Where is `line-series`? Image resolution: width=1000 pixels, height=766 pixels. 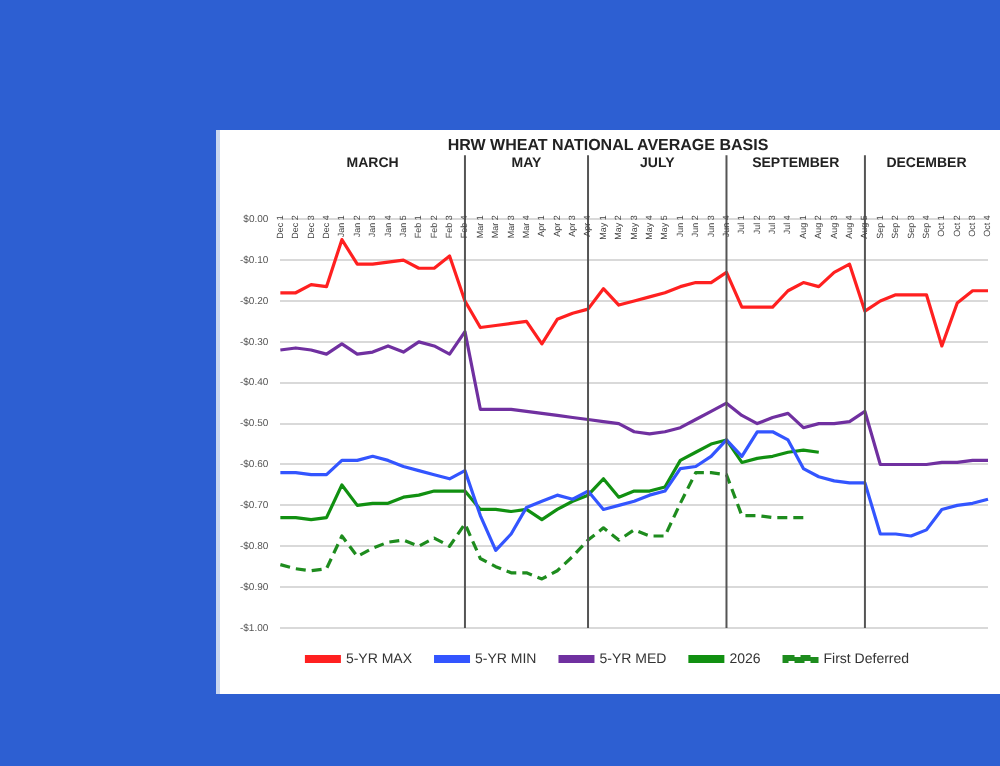
line-series is located at coordinates (541, 526).